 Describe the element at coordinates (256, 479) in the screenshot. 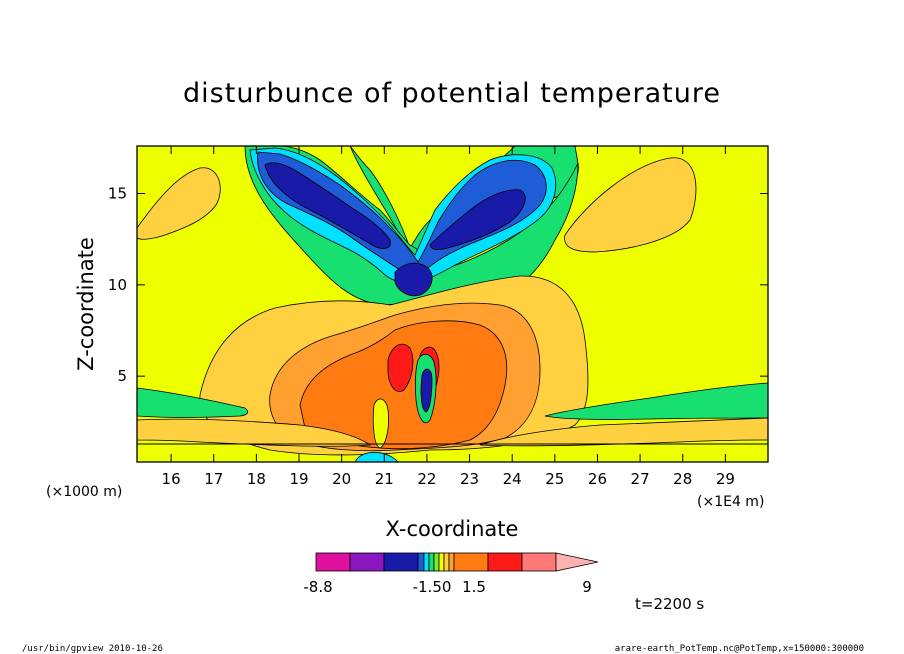

I see `x-tick-label: 18` at that location.